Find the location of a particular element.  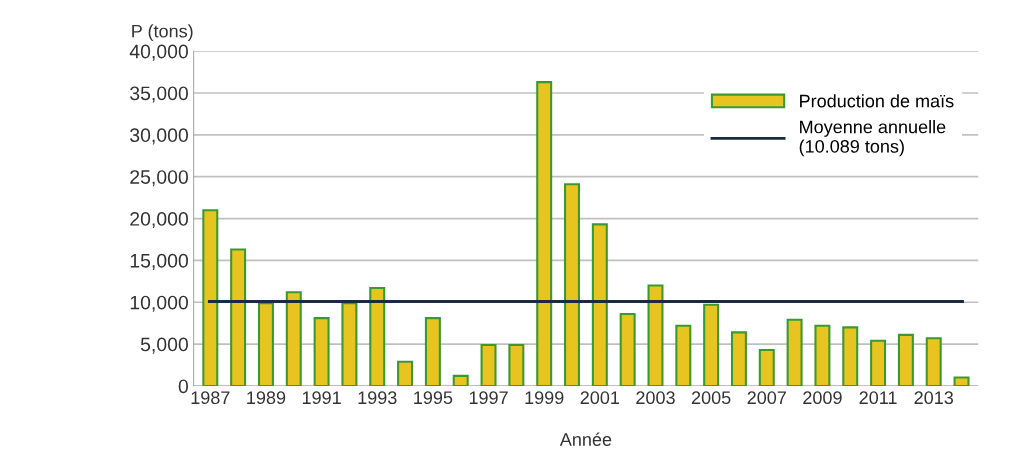

y-tick-label: 10,000 is located at coordinates (159, 303).